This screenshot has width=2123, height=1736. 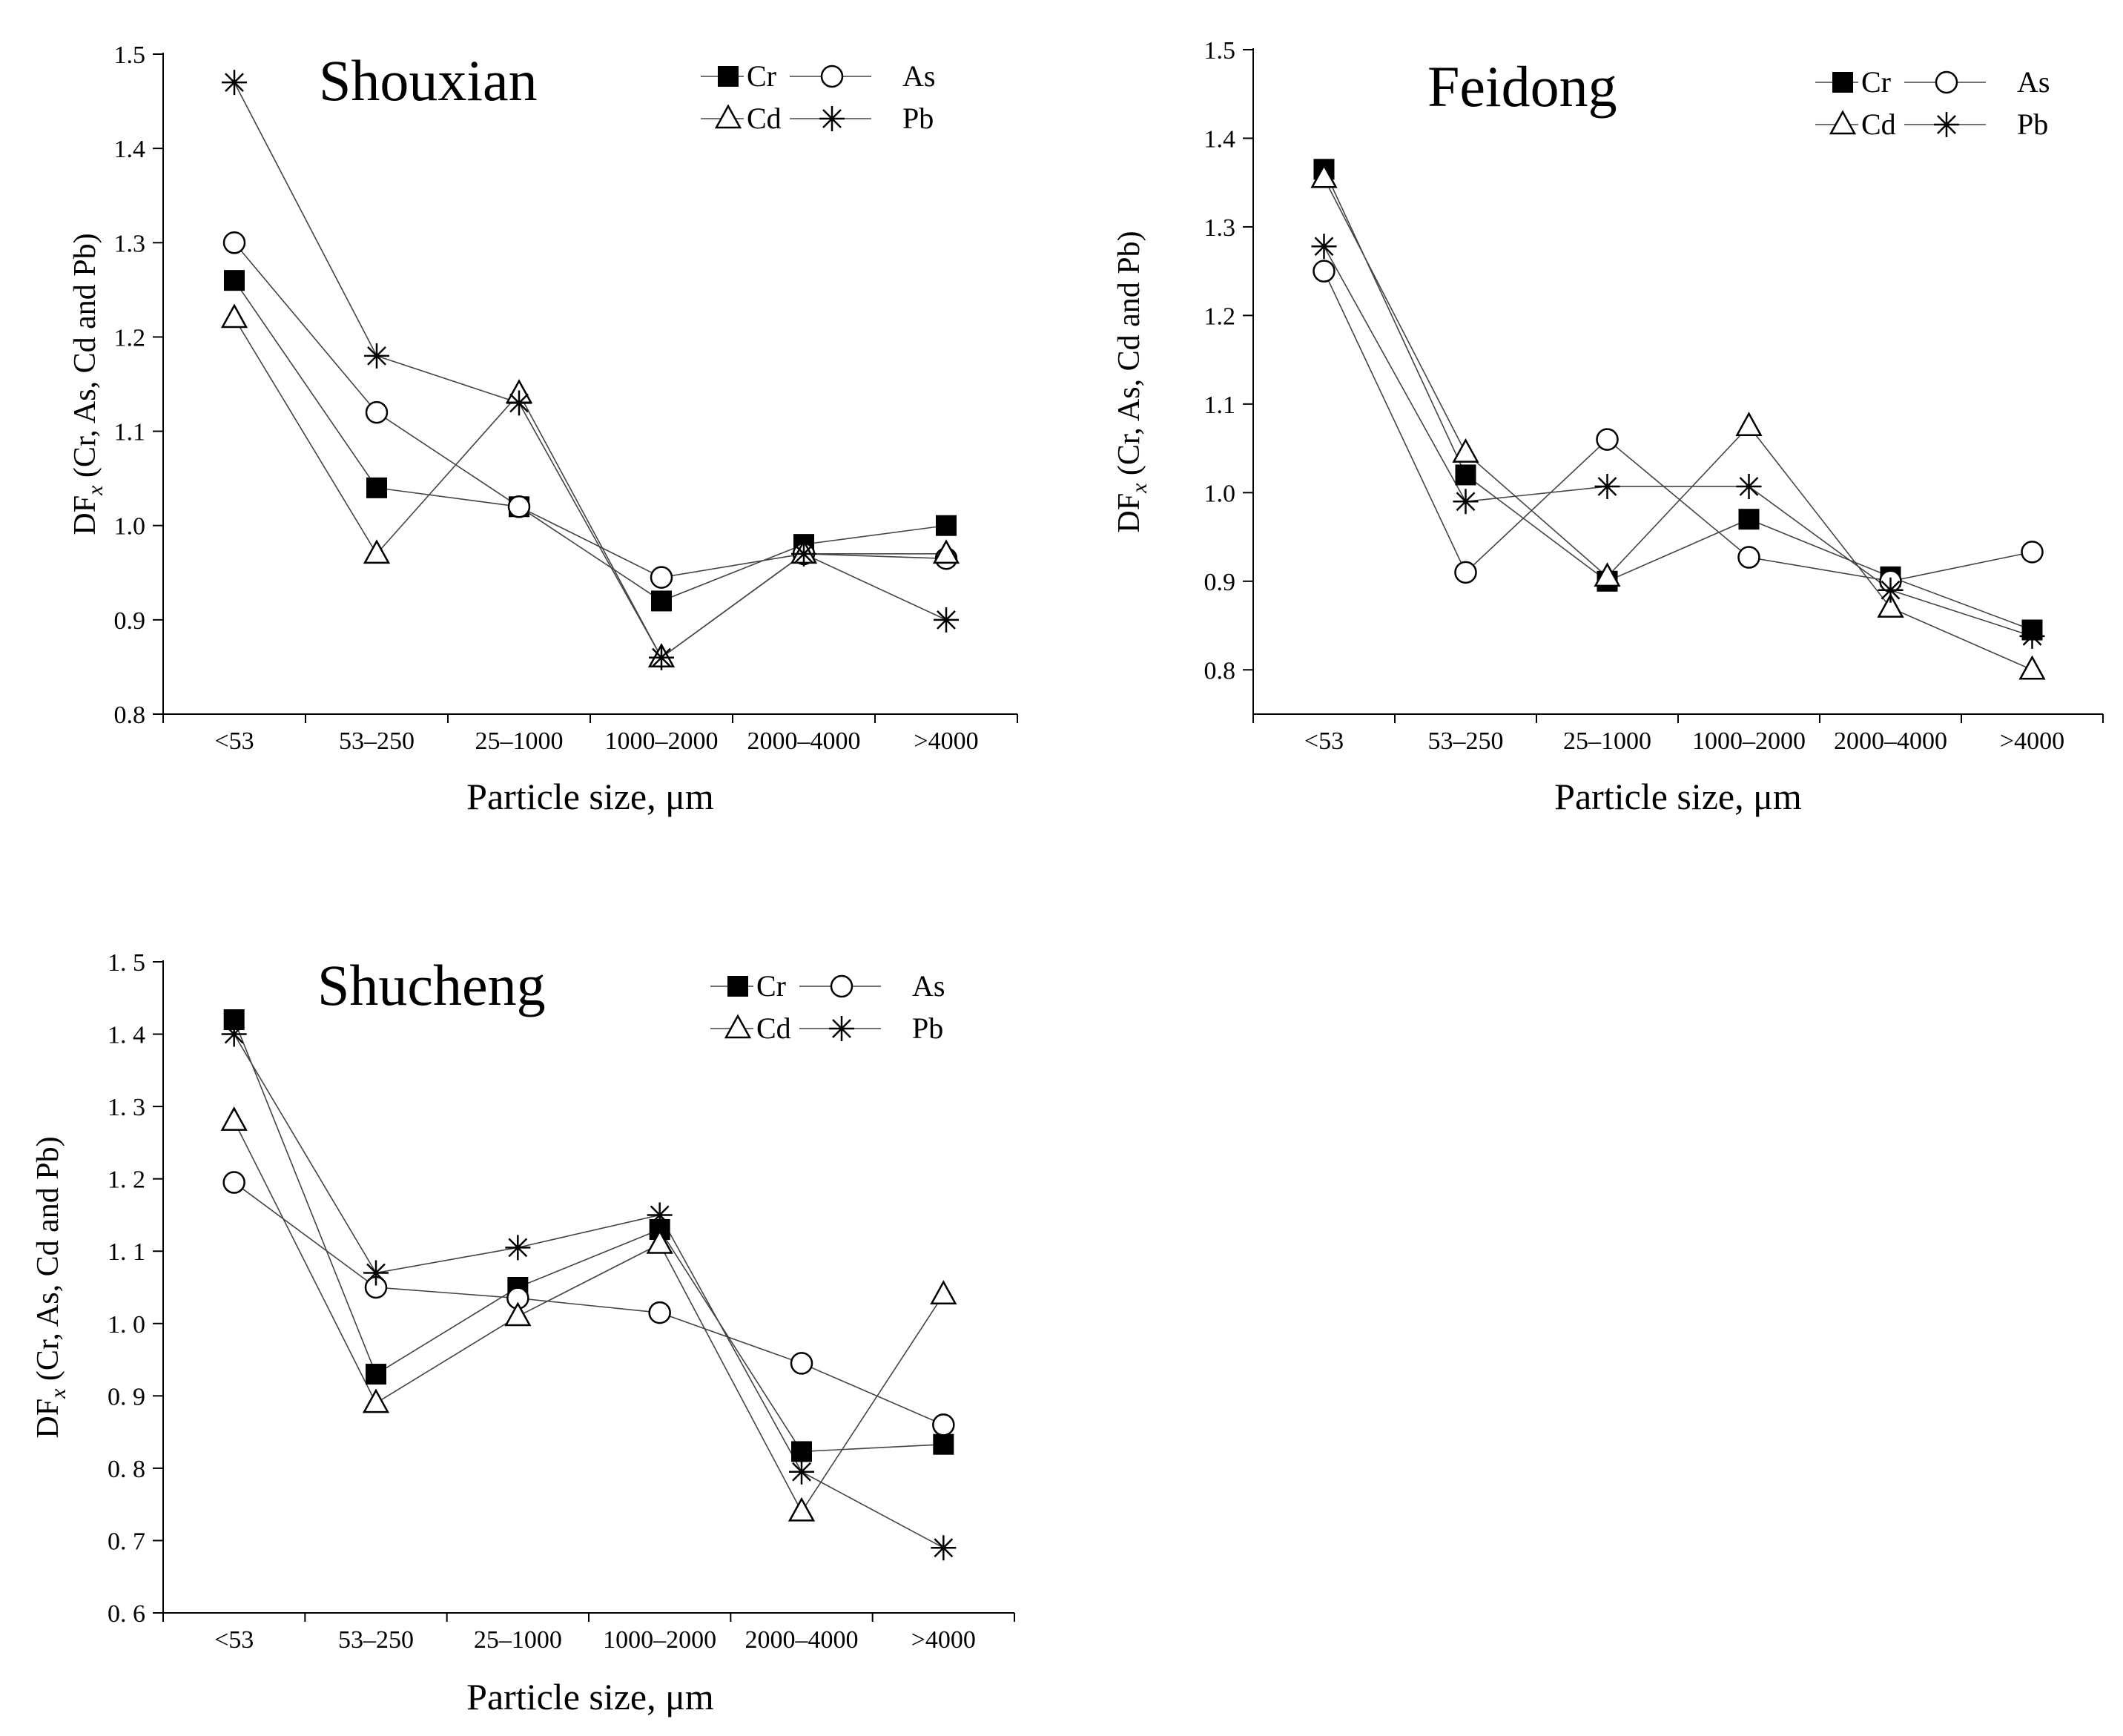 I want to click on y-tick-label: 0.9, so click(x=130, y=621).